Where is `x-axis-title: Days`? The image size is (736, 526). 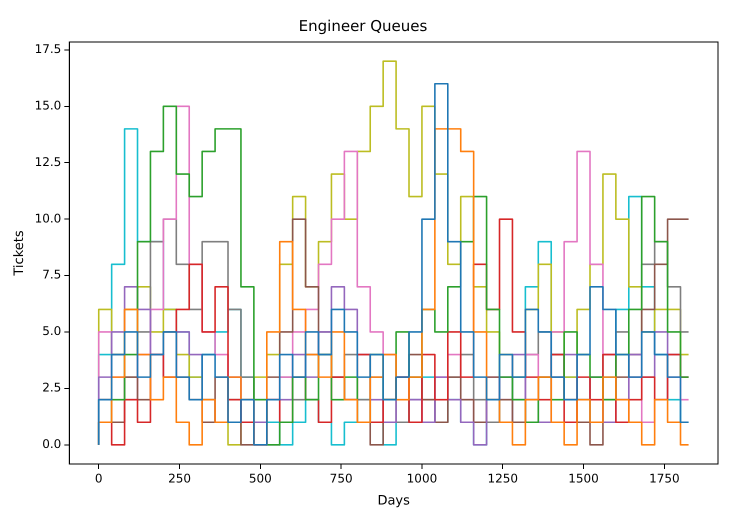
x-axis-title: Days is located at coordinates (393, 501).